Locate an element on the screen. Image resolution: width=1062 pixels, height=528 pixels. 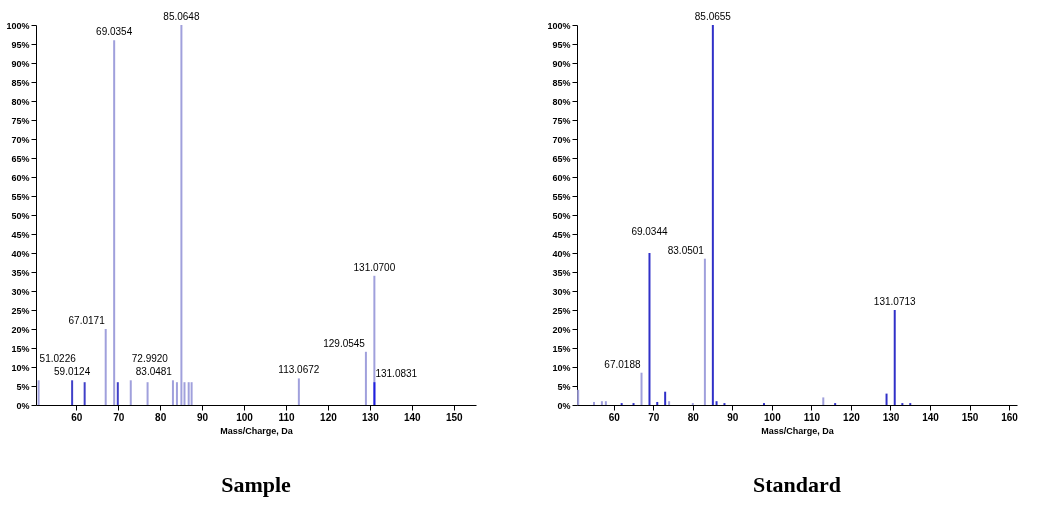
text: Sample is located at coordinates (256, 484).